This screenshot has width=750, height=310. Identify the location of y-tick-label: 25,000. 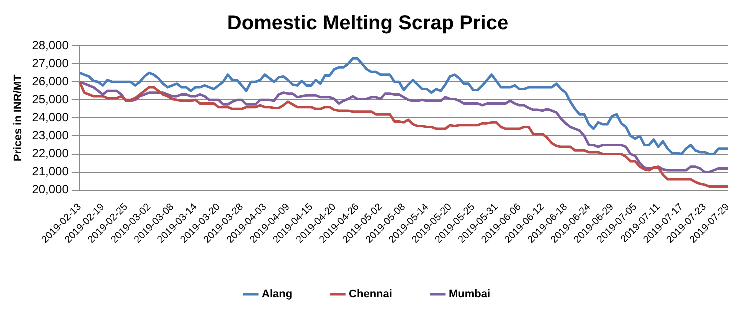
(51, 99).